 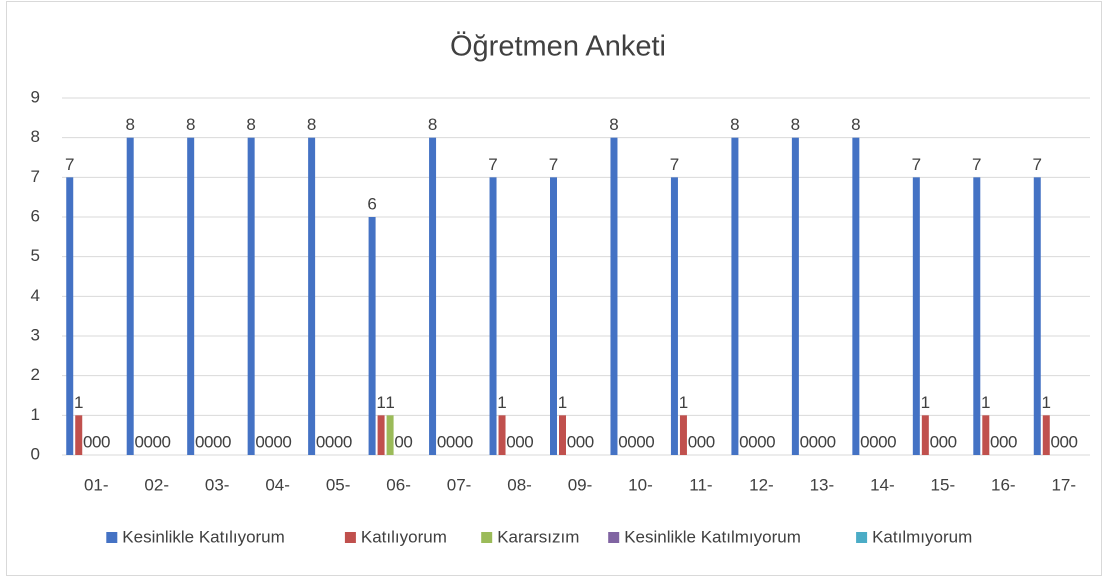 I want to click on y-tick-label: 5, so click(x=35, y=255).